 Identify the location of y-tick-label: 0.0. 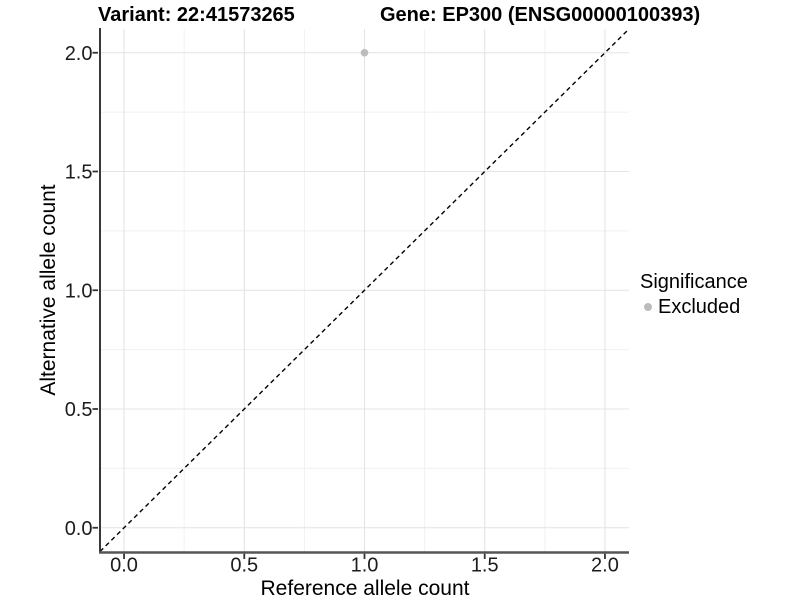
(79, 529).